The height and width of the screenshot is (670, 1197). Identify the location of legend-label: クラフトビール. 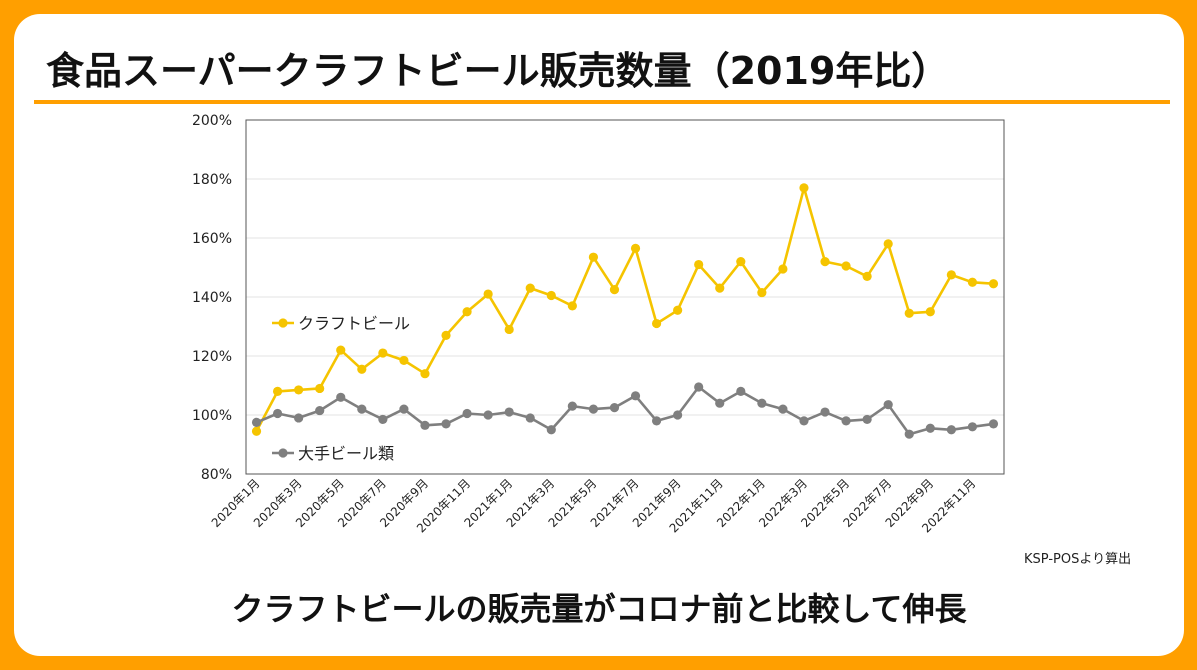
(354, 323).